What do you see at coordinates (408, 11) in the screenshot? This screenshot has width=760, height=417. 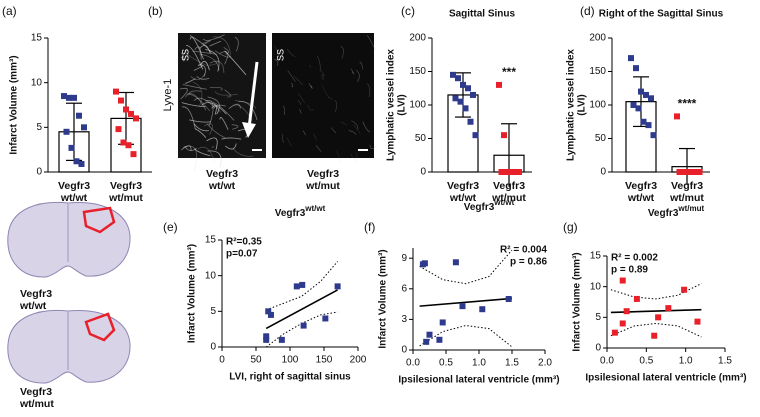 I see `panel-label: (c)` at bounding box center [408, 11].